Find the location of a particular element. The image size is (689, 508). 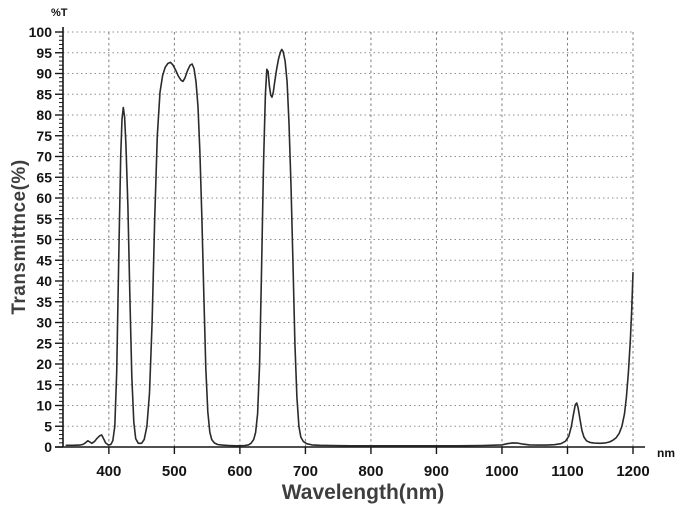

y-tick-label: 95 is located at coordinates (44, 53).